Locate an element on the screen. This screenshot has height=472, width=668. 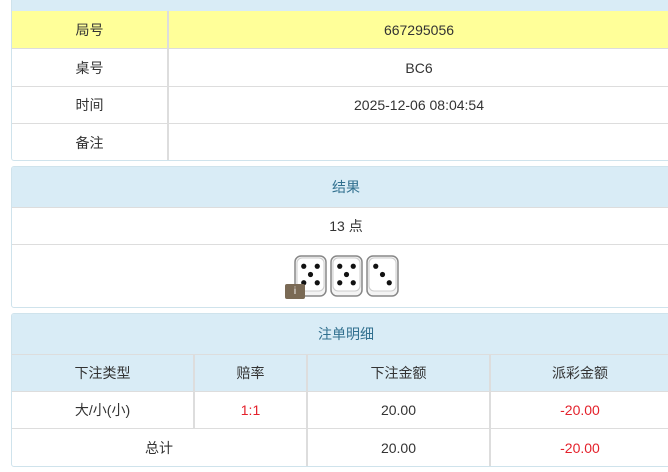
label: 备注 is located at coordinates (89, 142).